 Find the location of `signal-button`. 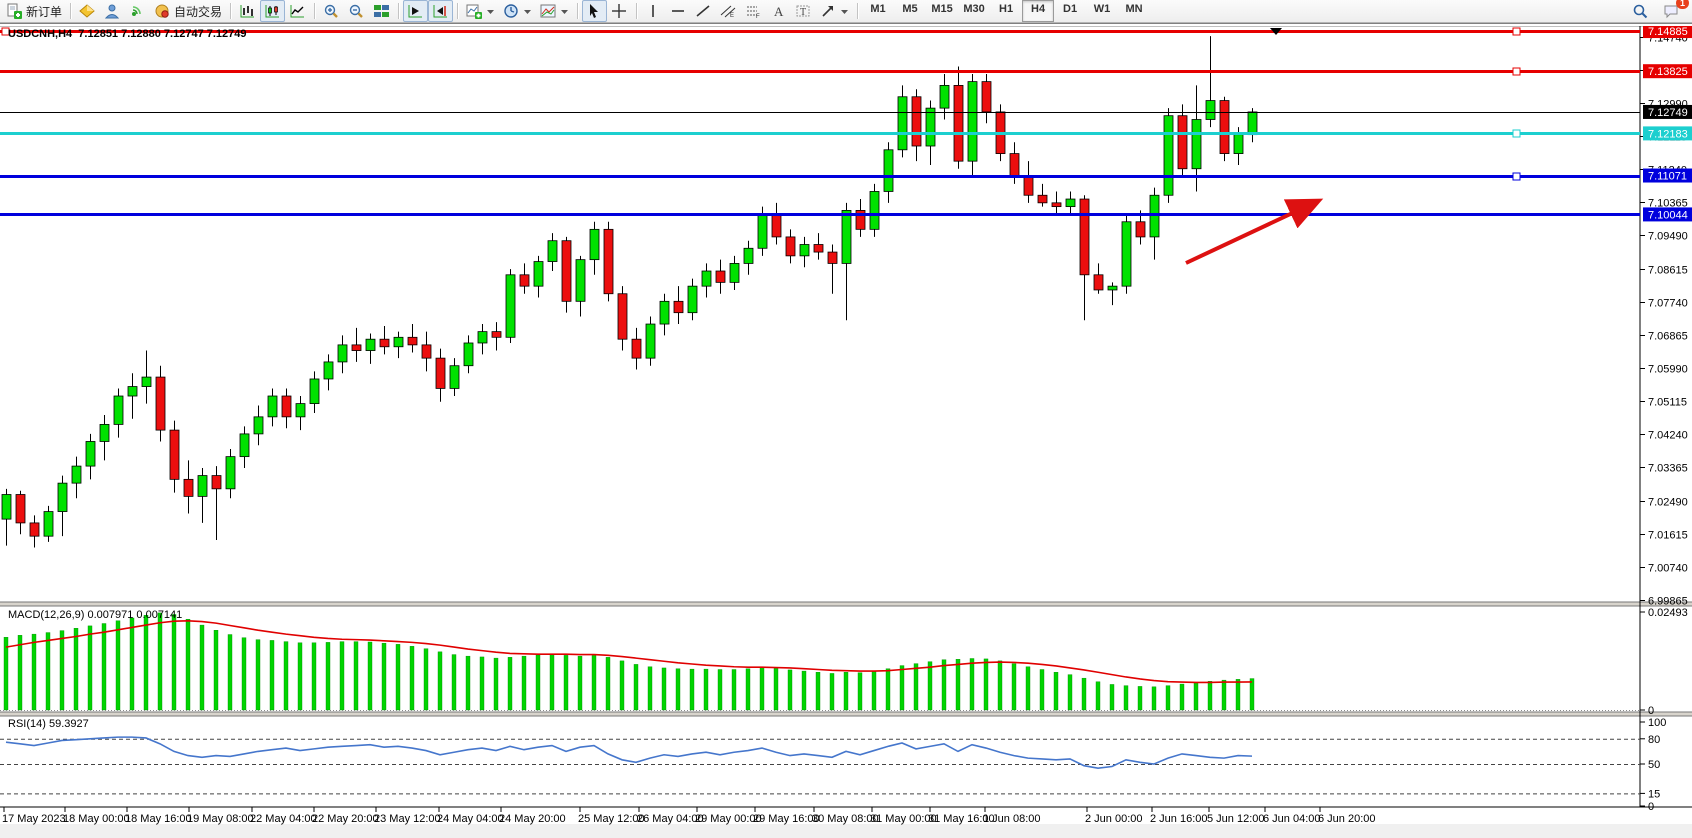

signal-button is located at coordinates (137, 11).